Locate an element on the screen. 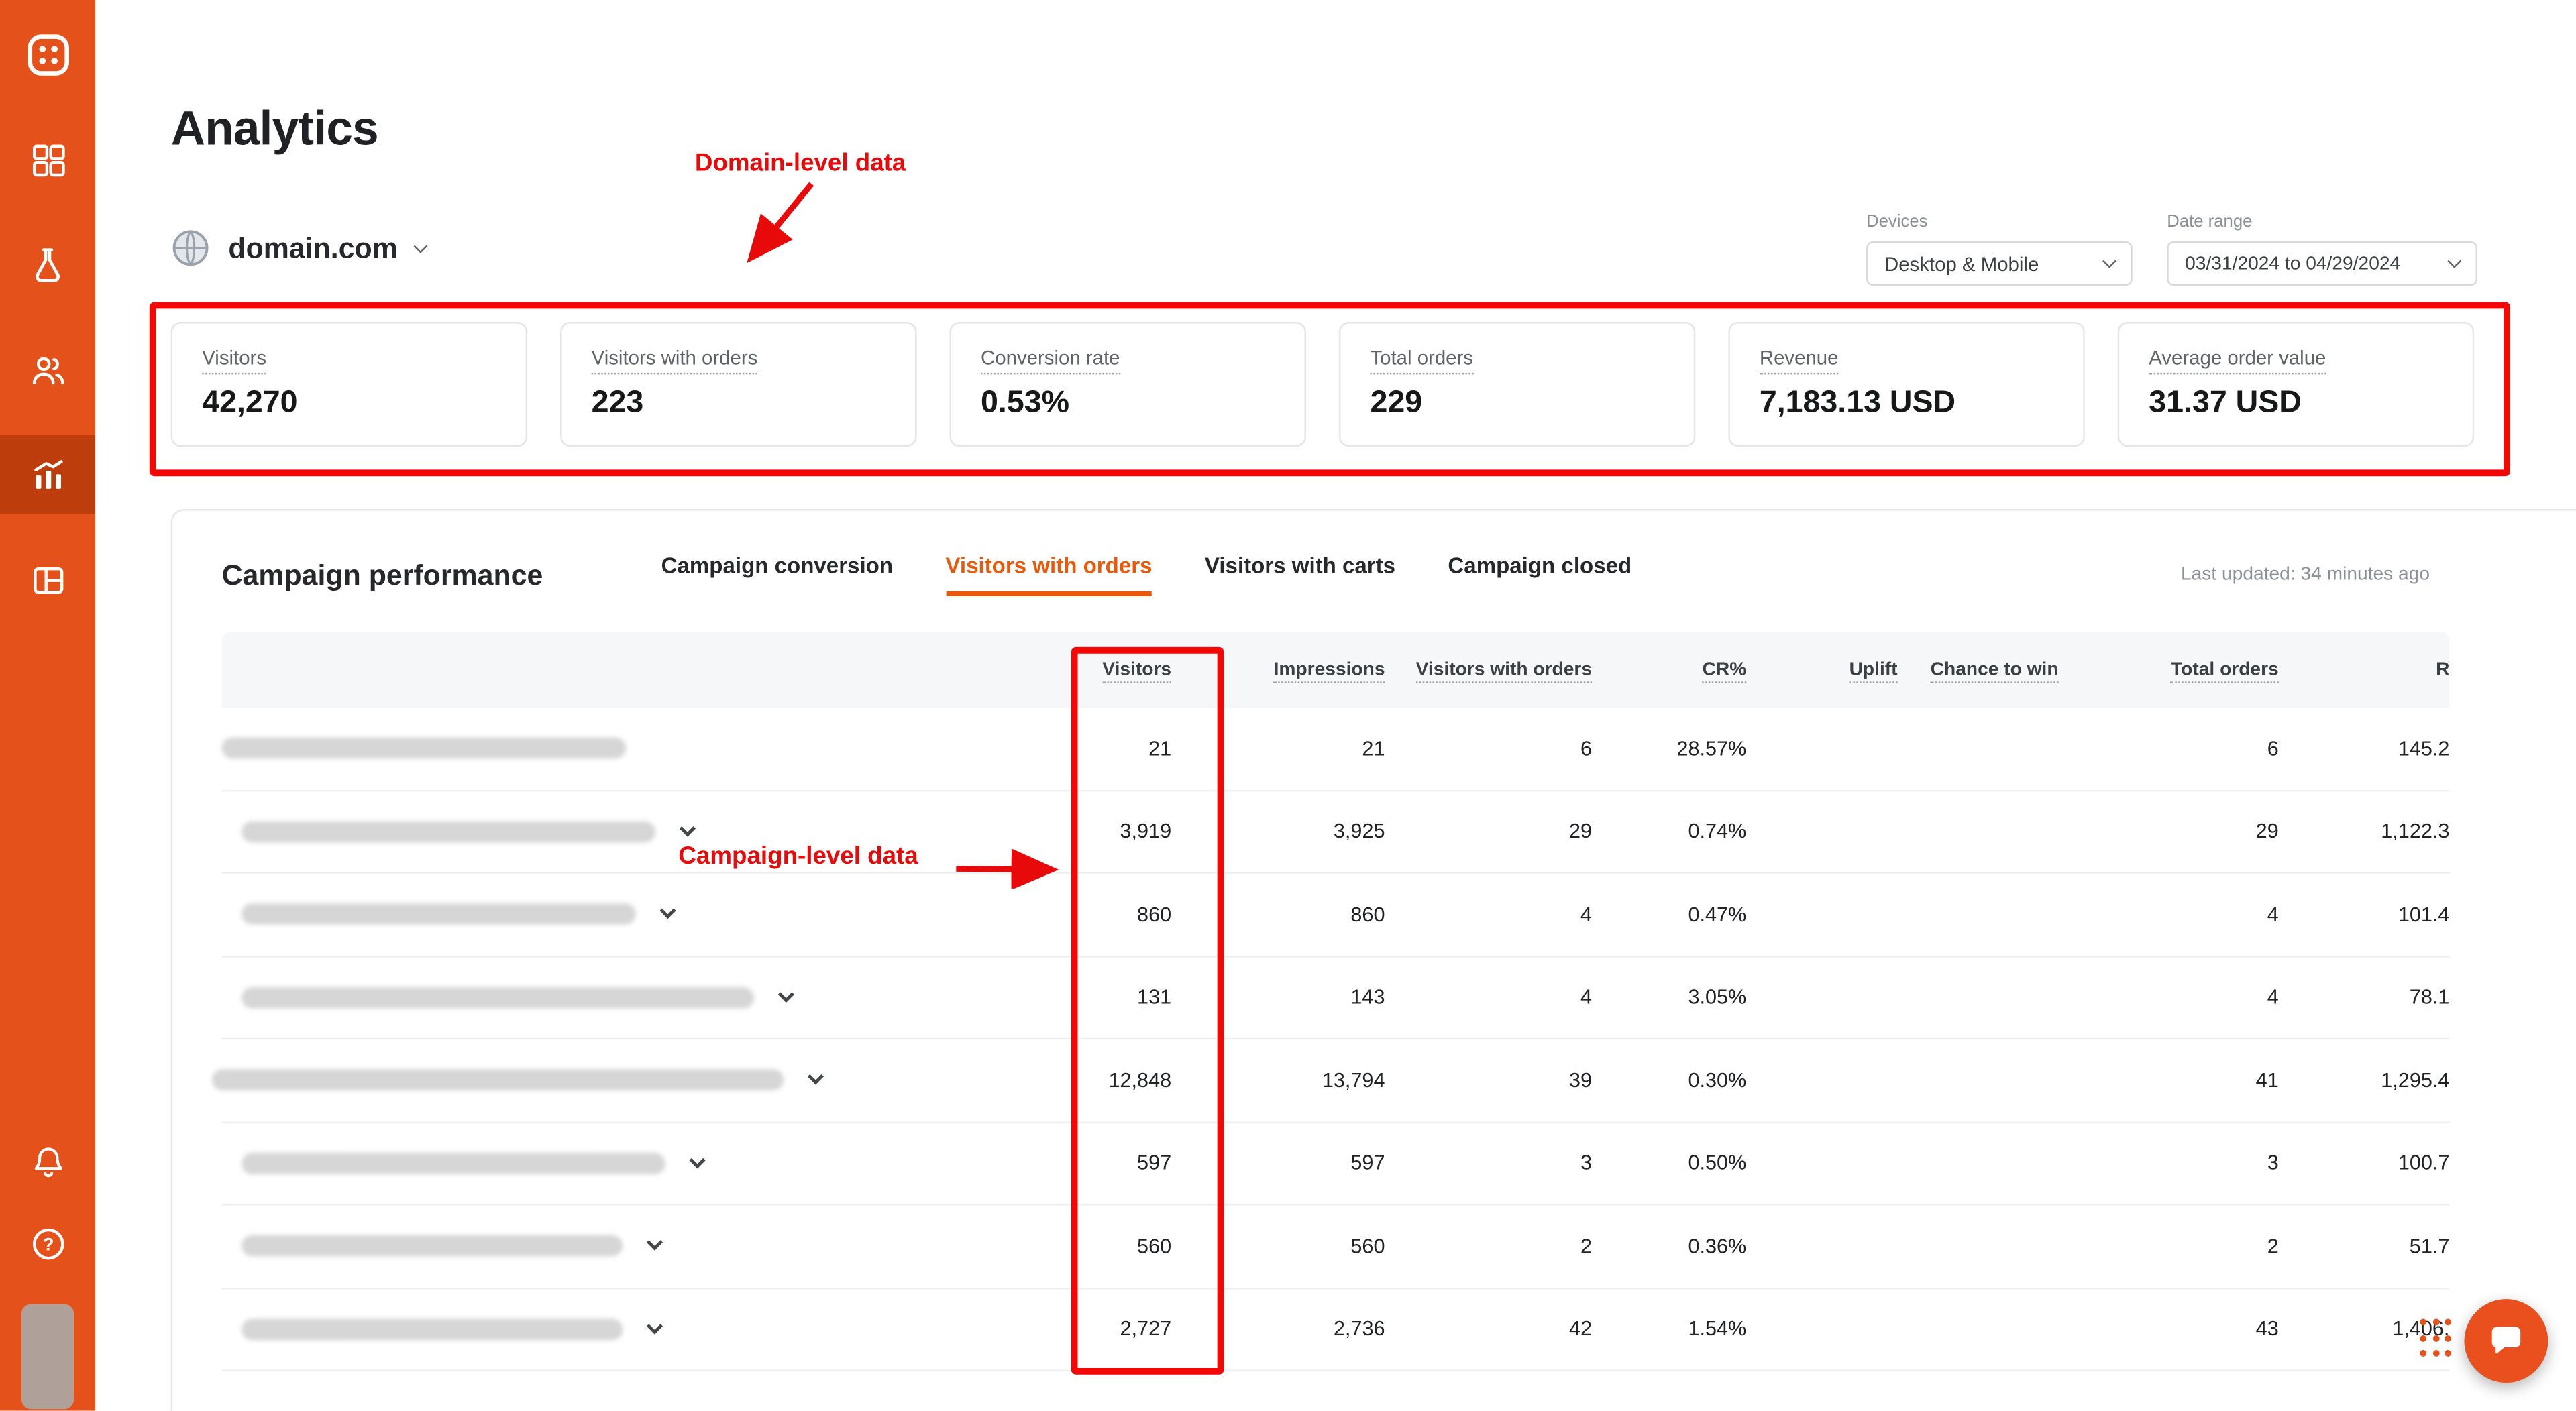 This screenshot has height=1411, width=2576. date-range-control: Date range 03/31/2024 to 04/29/2024 is located at coordinates (2322, 249).